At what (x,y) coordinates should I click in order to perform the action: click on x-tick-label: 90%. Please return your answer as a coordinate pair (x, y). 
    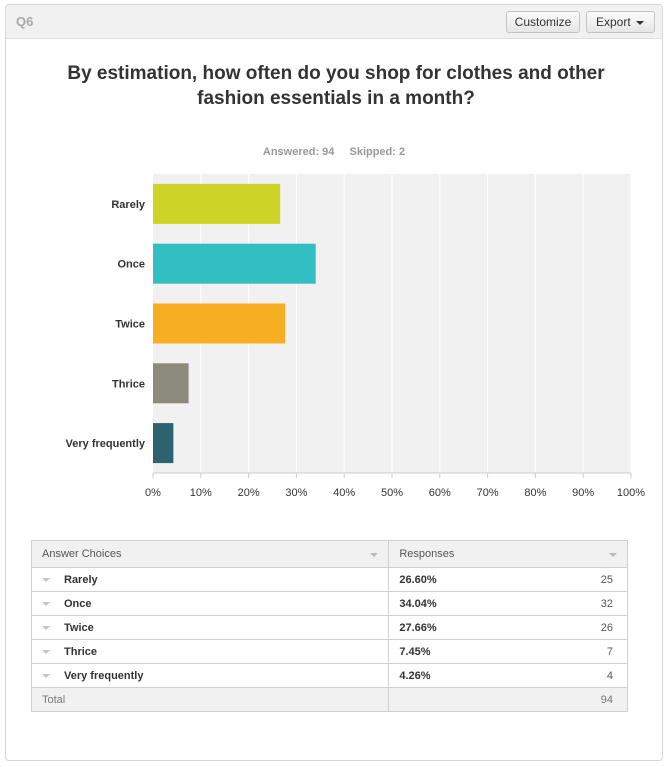
    Looking at the image, I should click on (583, 493).